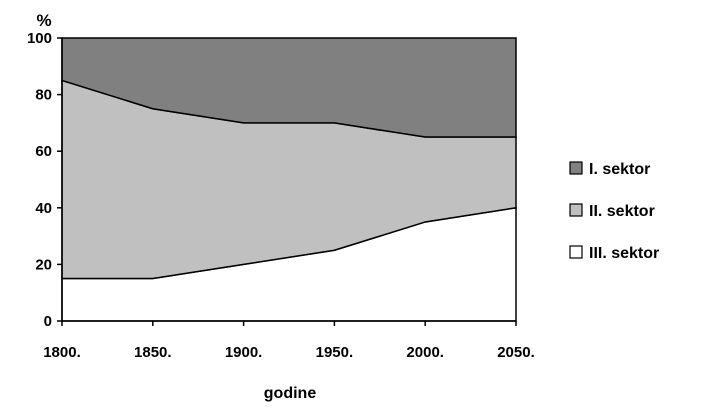  I want to click on x-tick-label: 1950., so click(335, 352).